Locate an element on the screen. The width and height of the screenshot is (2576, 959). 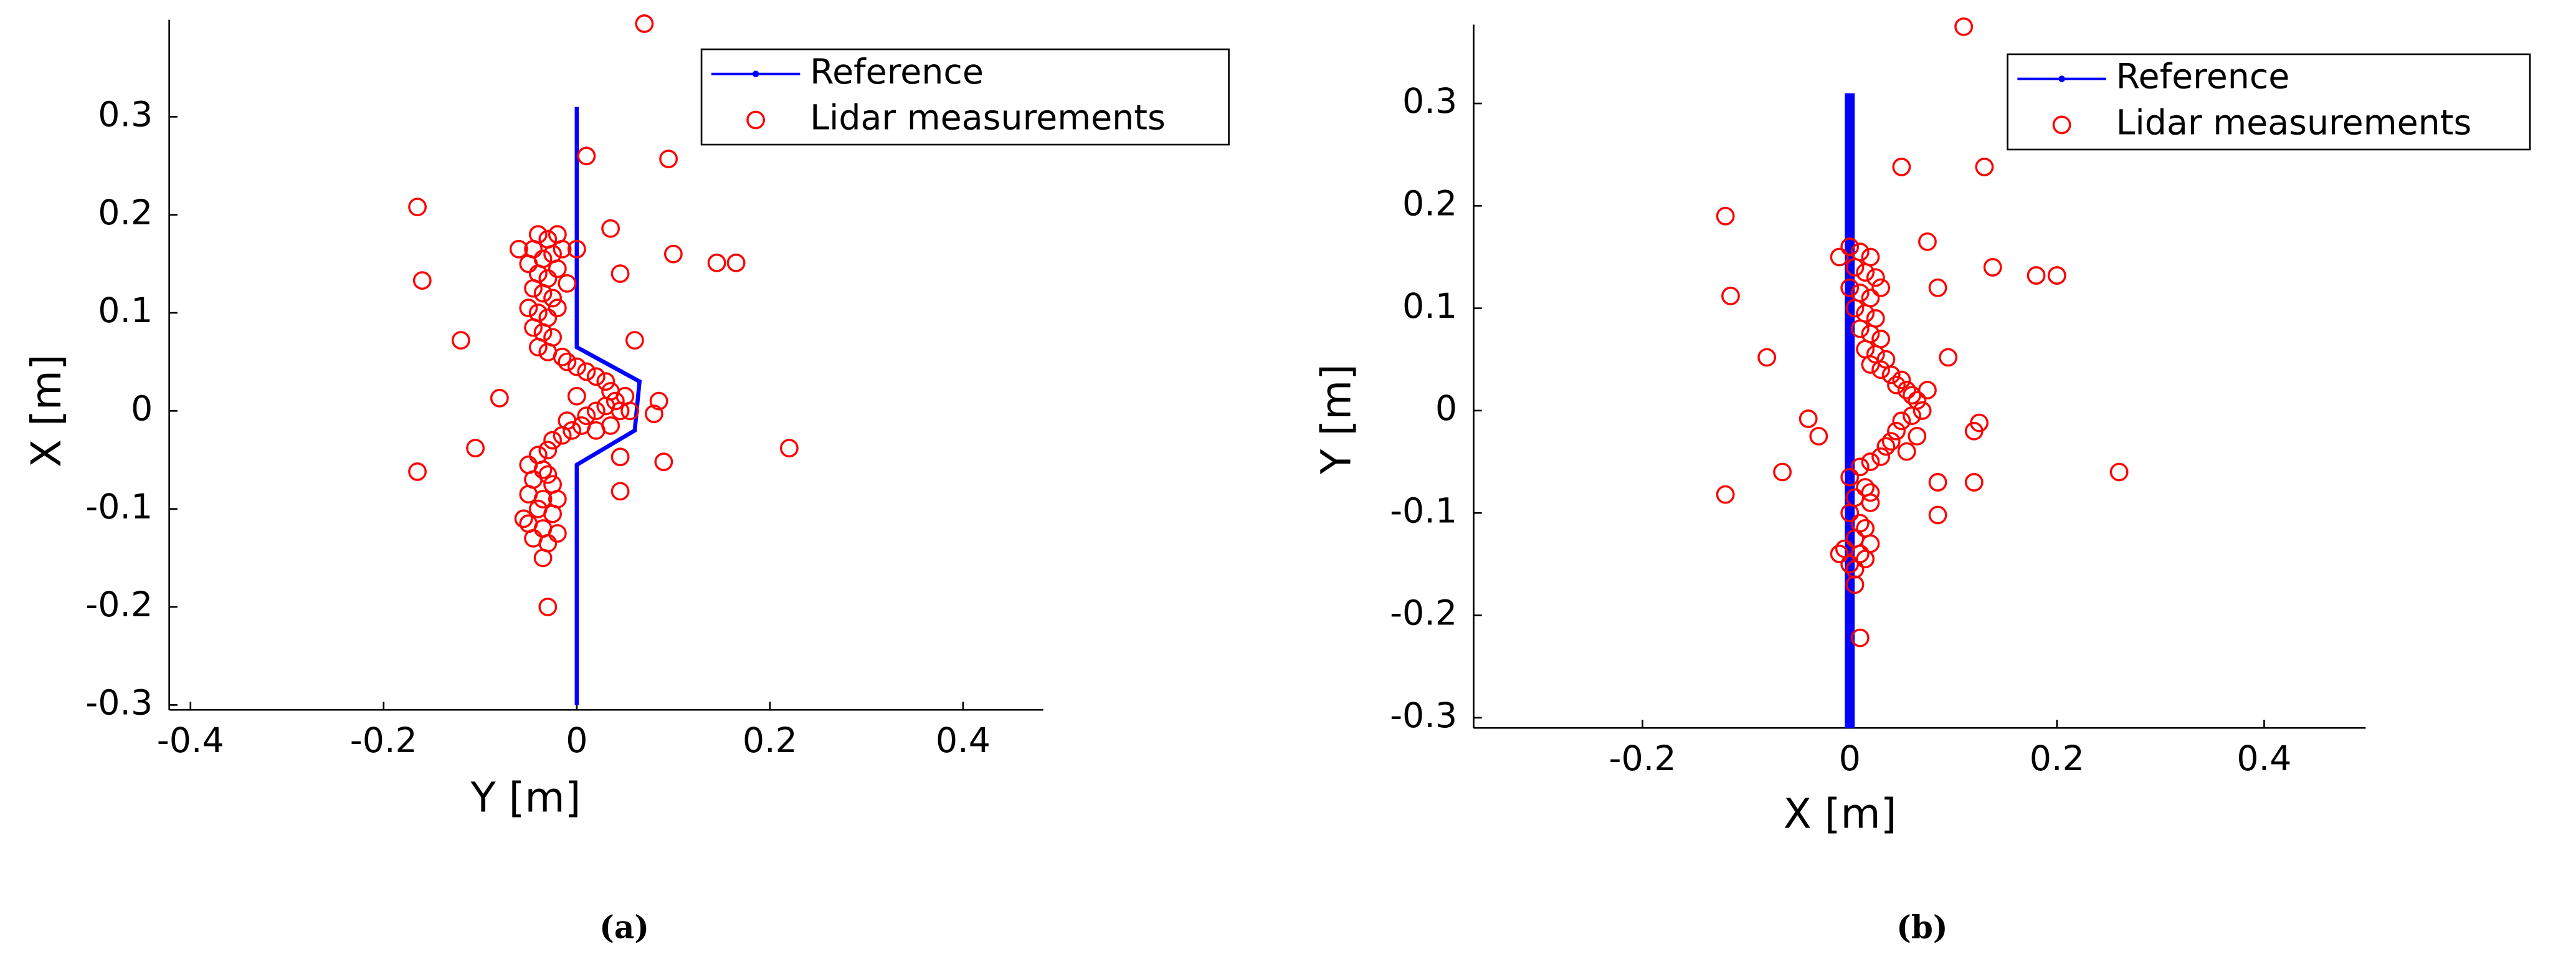
y-axis-label: X [m] is located at coordinates (46, 410).